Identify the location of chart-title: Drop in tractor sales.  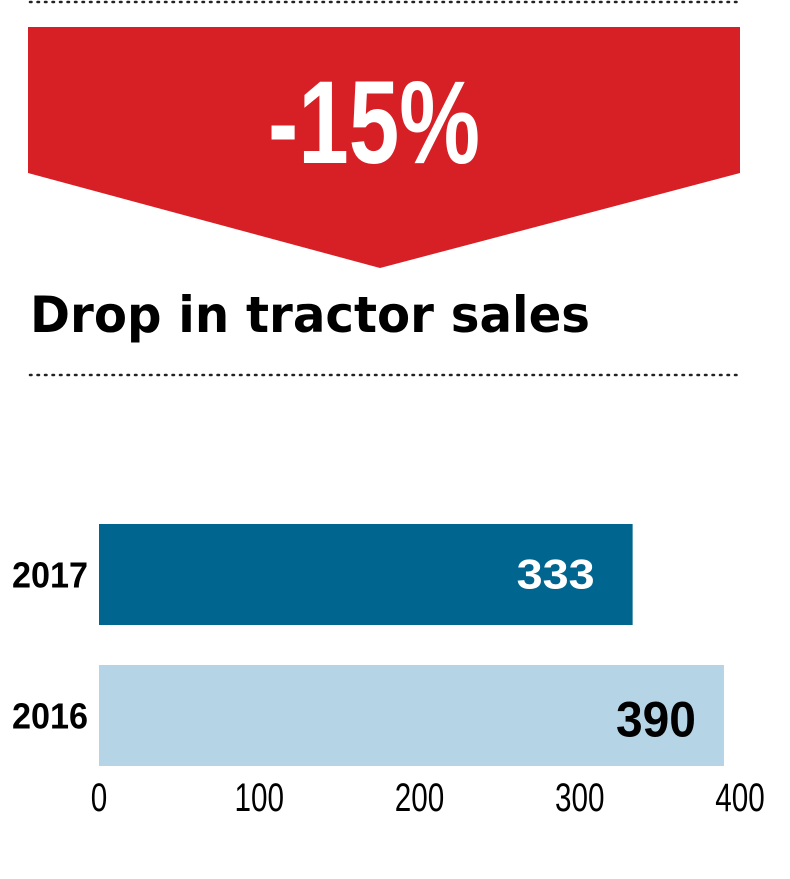
(310, 315).